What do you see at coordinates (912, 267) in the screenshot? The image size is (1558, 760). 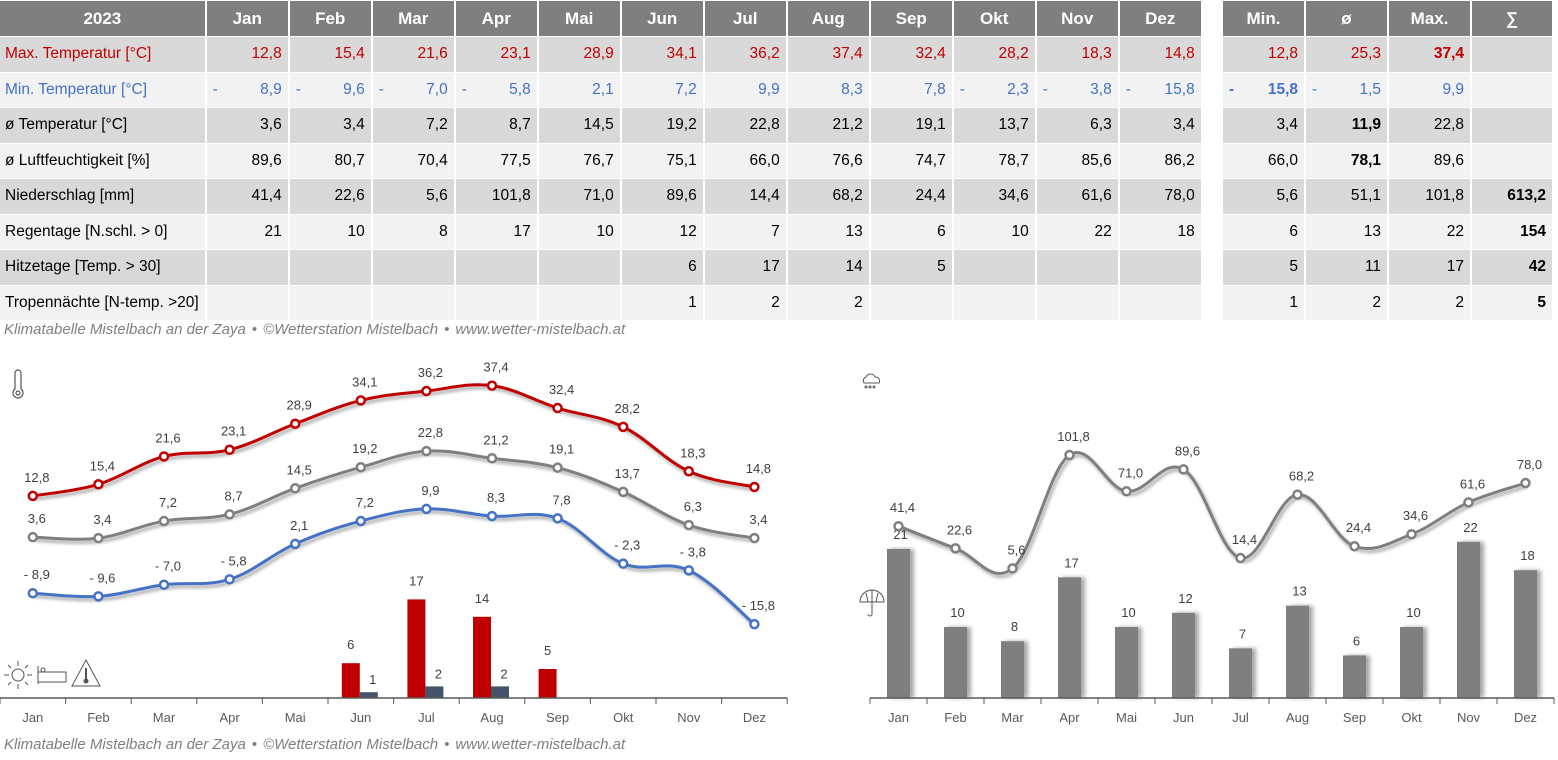 I see `table-cell: 5` at bounding box center [912, 267].